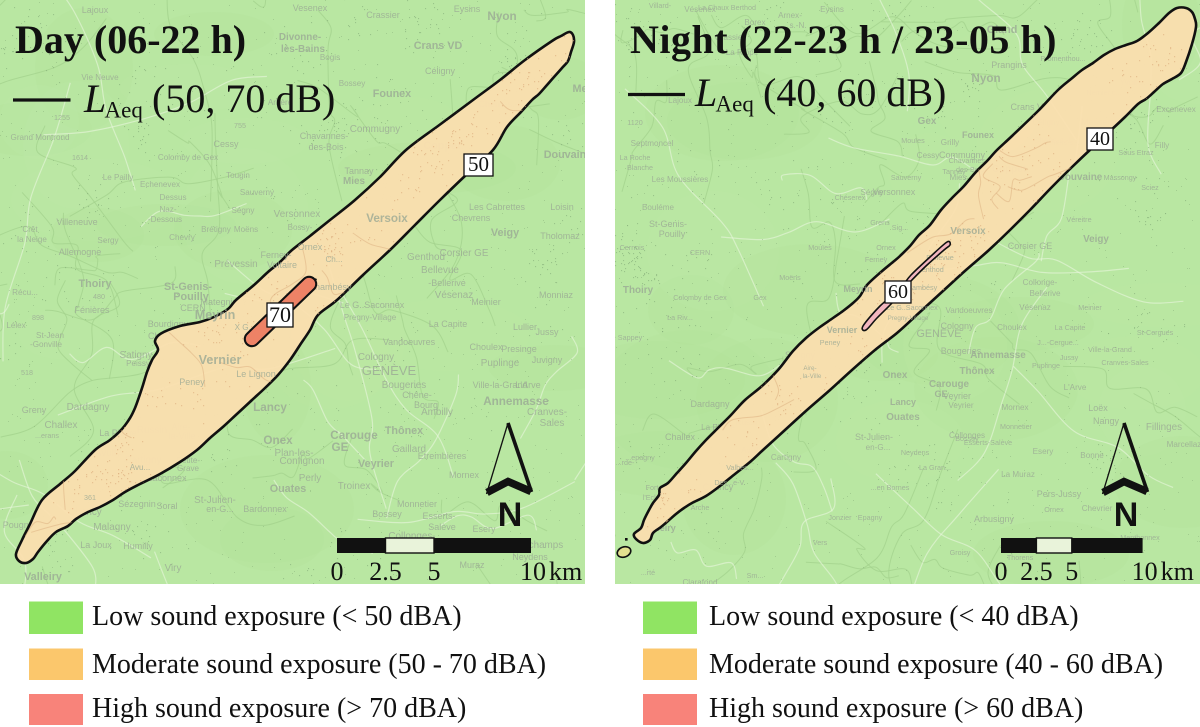 The image size is (1200, 727). Describe the element at coordinates (438, 46) in the screenshot. I see `svg-text: Crans VD` at that location.